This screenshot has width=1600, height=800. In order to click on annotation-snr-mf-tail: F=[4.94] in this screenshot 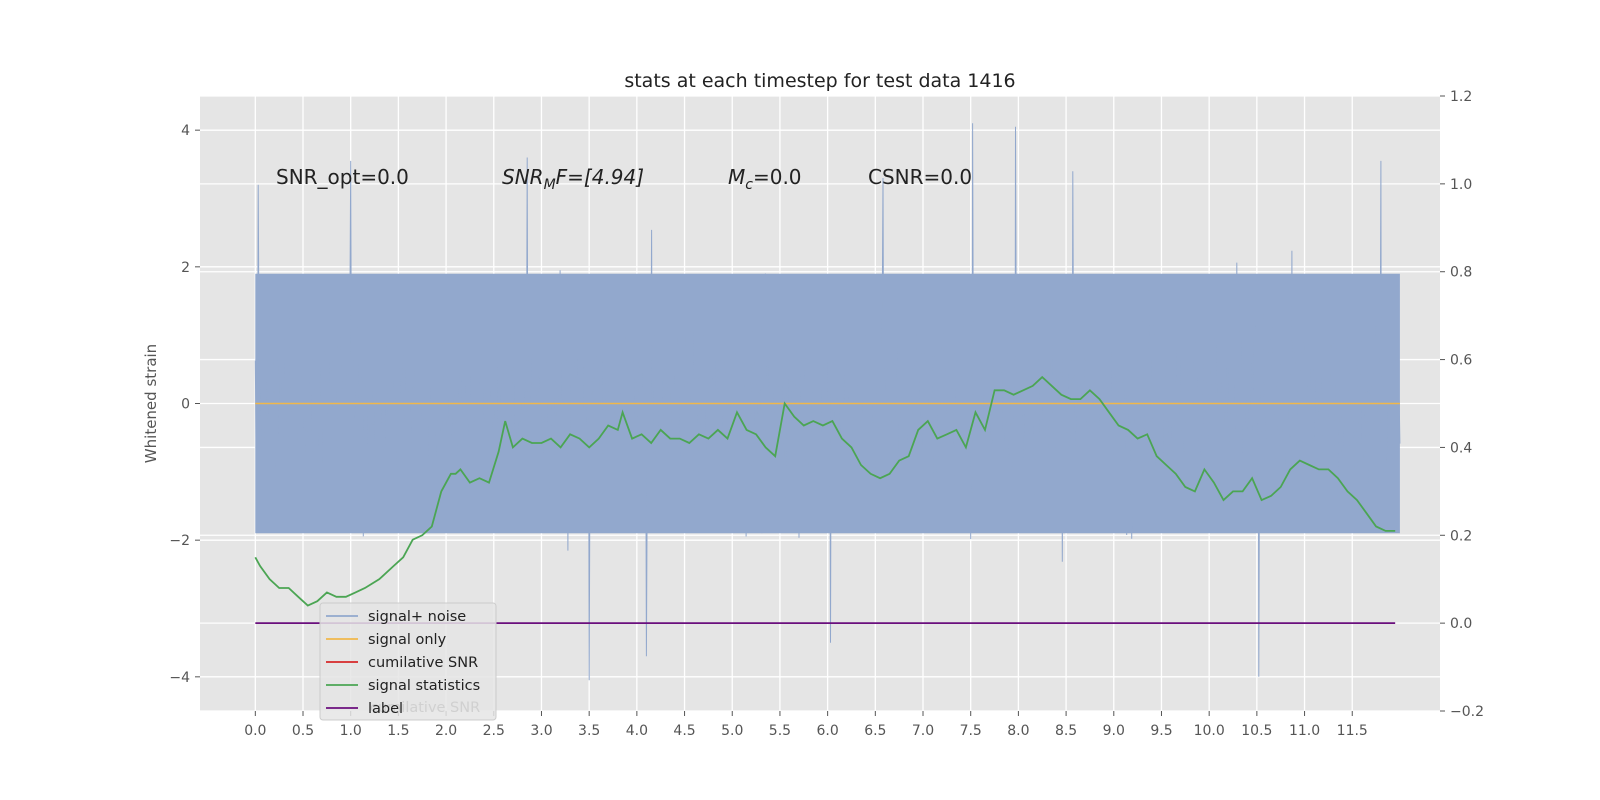, I will do `click(600, 177)`.